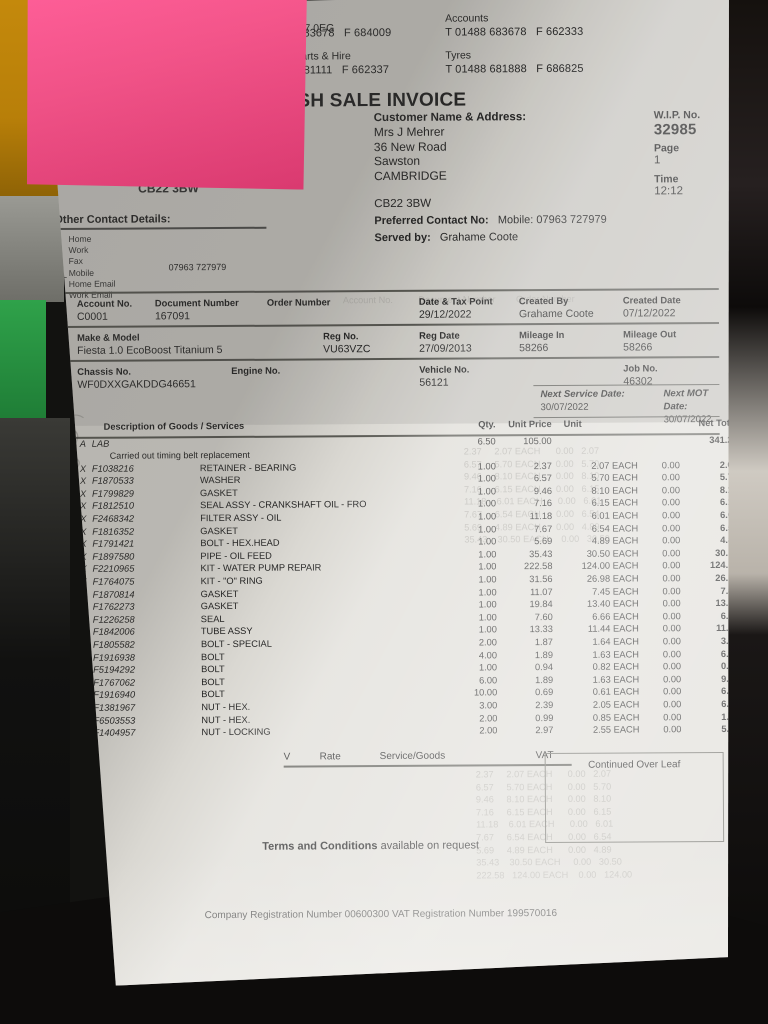  I want to click on row-unit-price: 11.07, so click(541, 591).